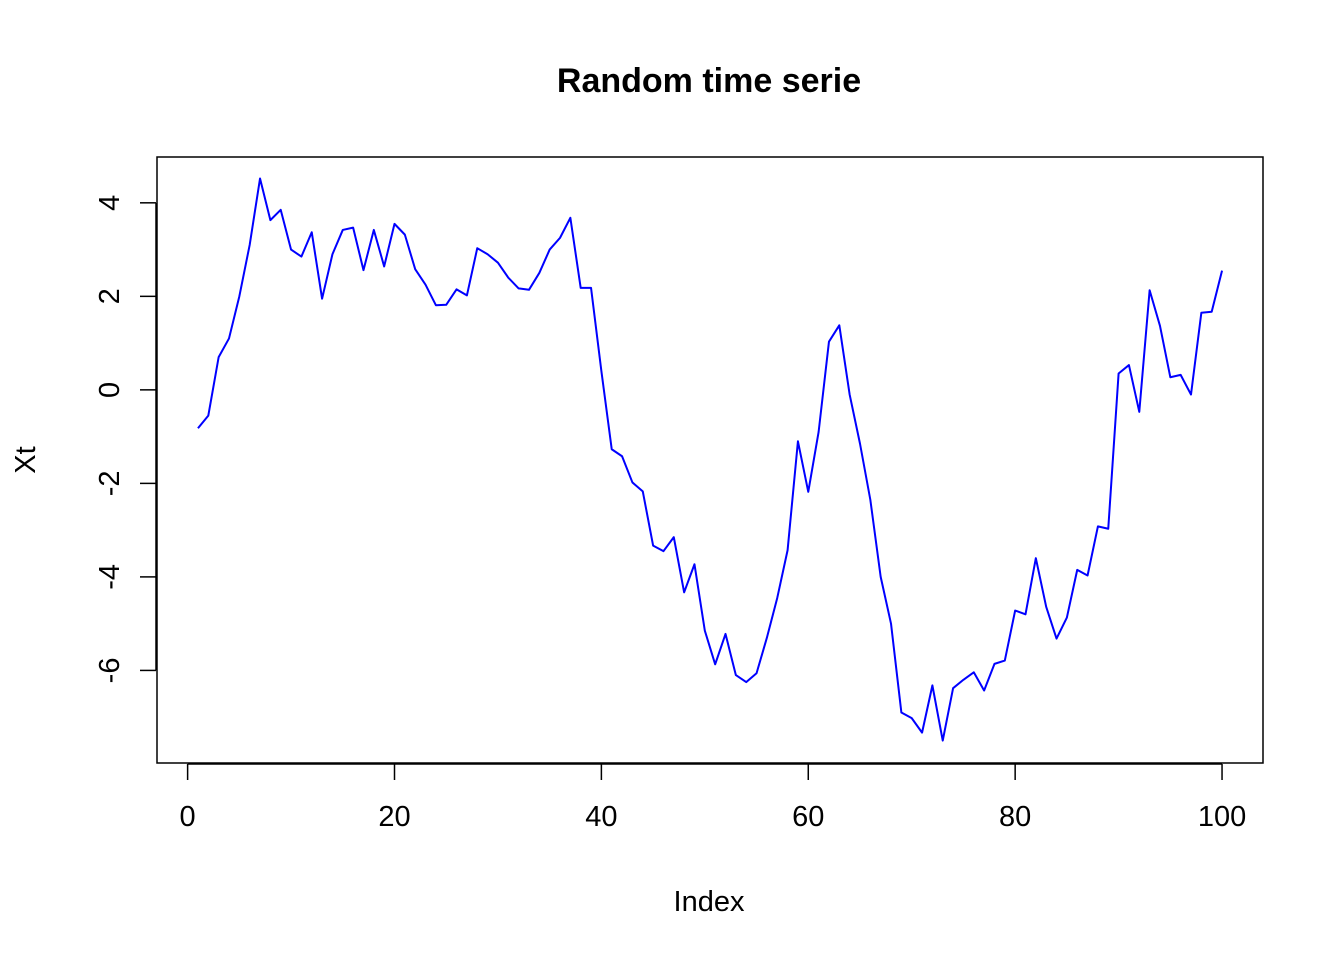 This screenshot has height=960, width=1344. What do you see at coordinates (394, 817) in the screenshot?
I see `x-tick-label: 20` at bounding box center [394, 817].